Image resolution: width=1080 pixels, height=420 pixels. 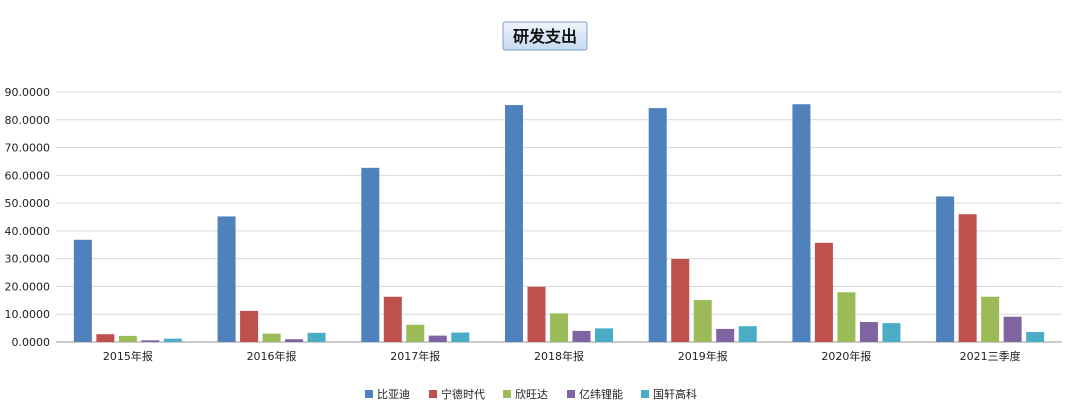 I want to click on legend: 比亚迪 宁德时代 欣旺达 亿纬锂能 国轩高科, so click(x=531, y=394).